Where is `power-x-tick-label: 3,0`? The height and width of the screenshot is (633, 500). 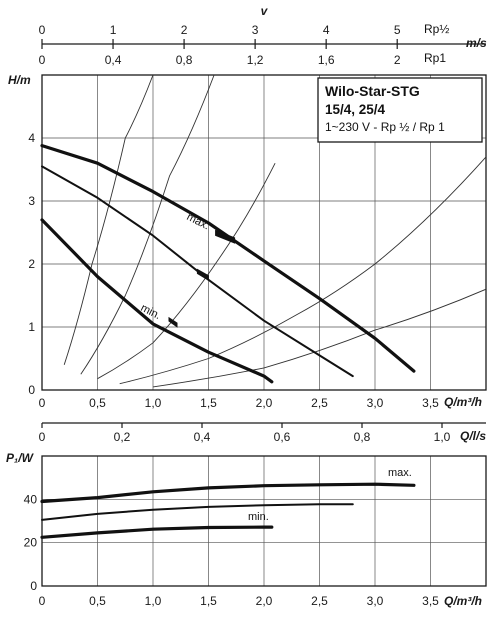
power-x-tick-label: 3,0 is located at coordinates (375, 601).